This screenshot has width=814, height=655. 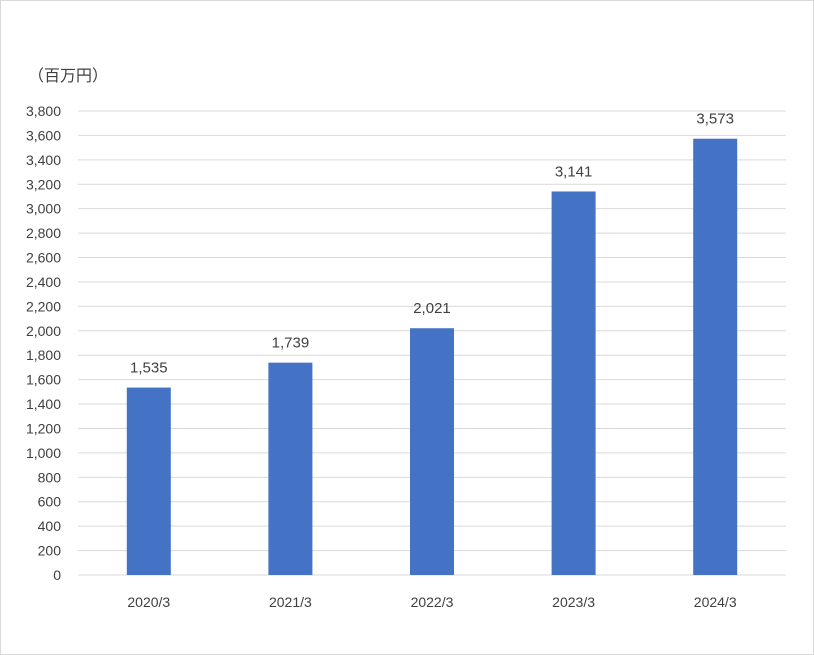 What do you see at coordinates (68, 75) in the screenshot?
I see `unit-label: （百万円）` at bounding box center [68, 75].